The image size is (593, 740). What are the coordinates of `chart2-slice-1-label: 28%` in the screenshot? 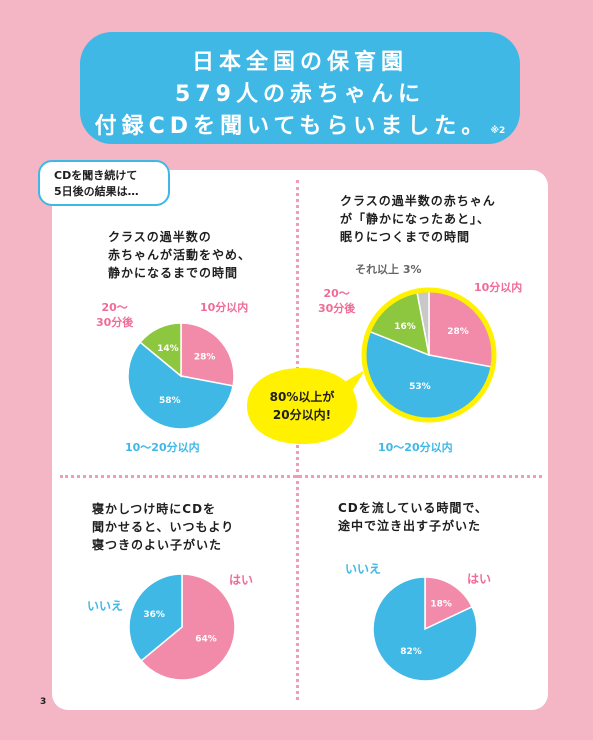 It's located at (458, 332).